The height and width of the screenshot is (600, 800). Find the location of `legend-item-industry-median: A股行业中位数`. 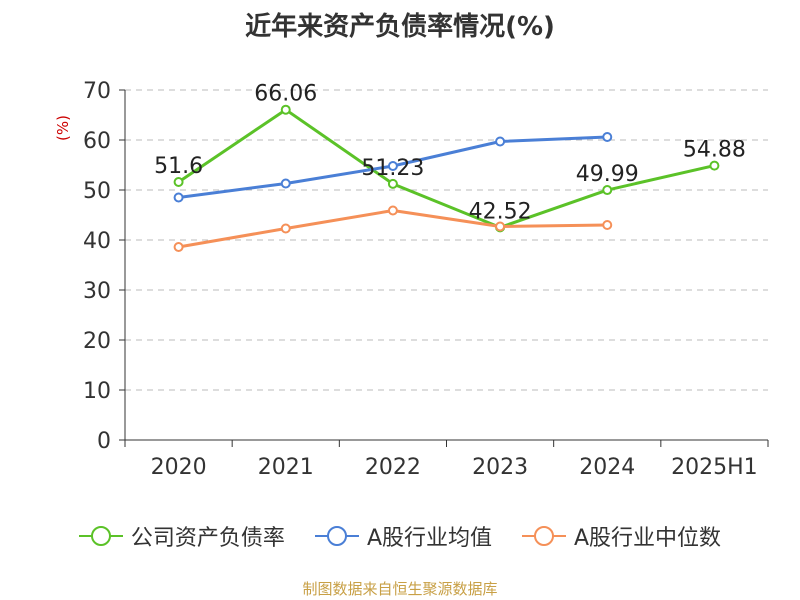

legend-item-industry-median: A股行业中位数 is located at coordinates (621, 536).